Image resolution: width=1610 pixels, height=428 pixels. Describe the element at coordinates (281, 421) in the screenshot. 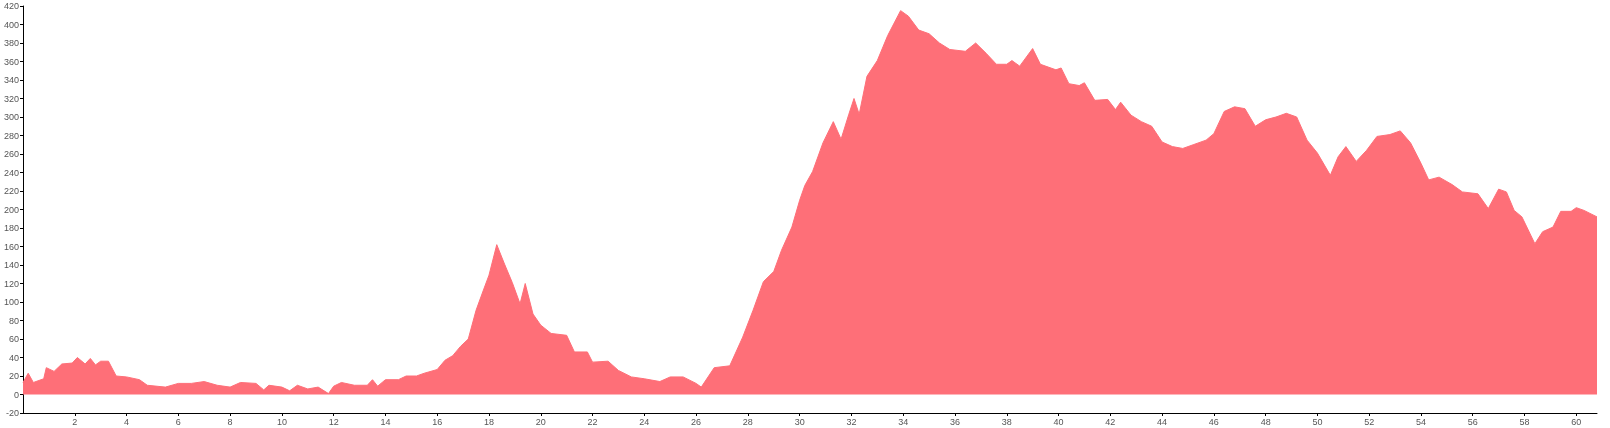

I see `x-tick-label: 10` at that location.